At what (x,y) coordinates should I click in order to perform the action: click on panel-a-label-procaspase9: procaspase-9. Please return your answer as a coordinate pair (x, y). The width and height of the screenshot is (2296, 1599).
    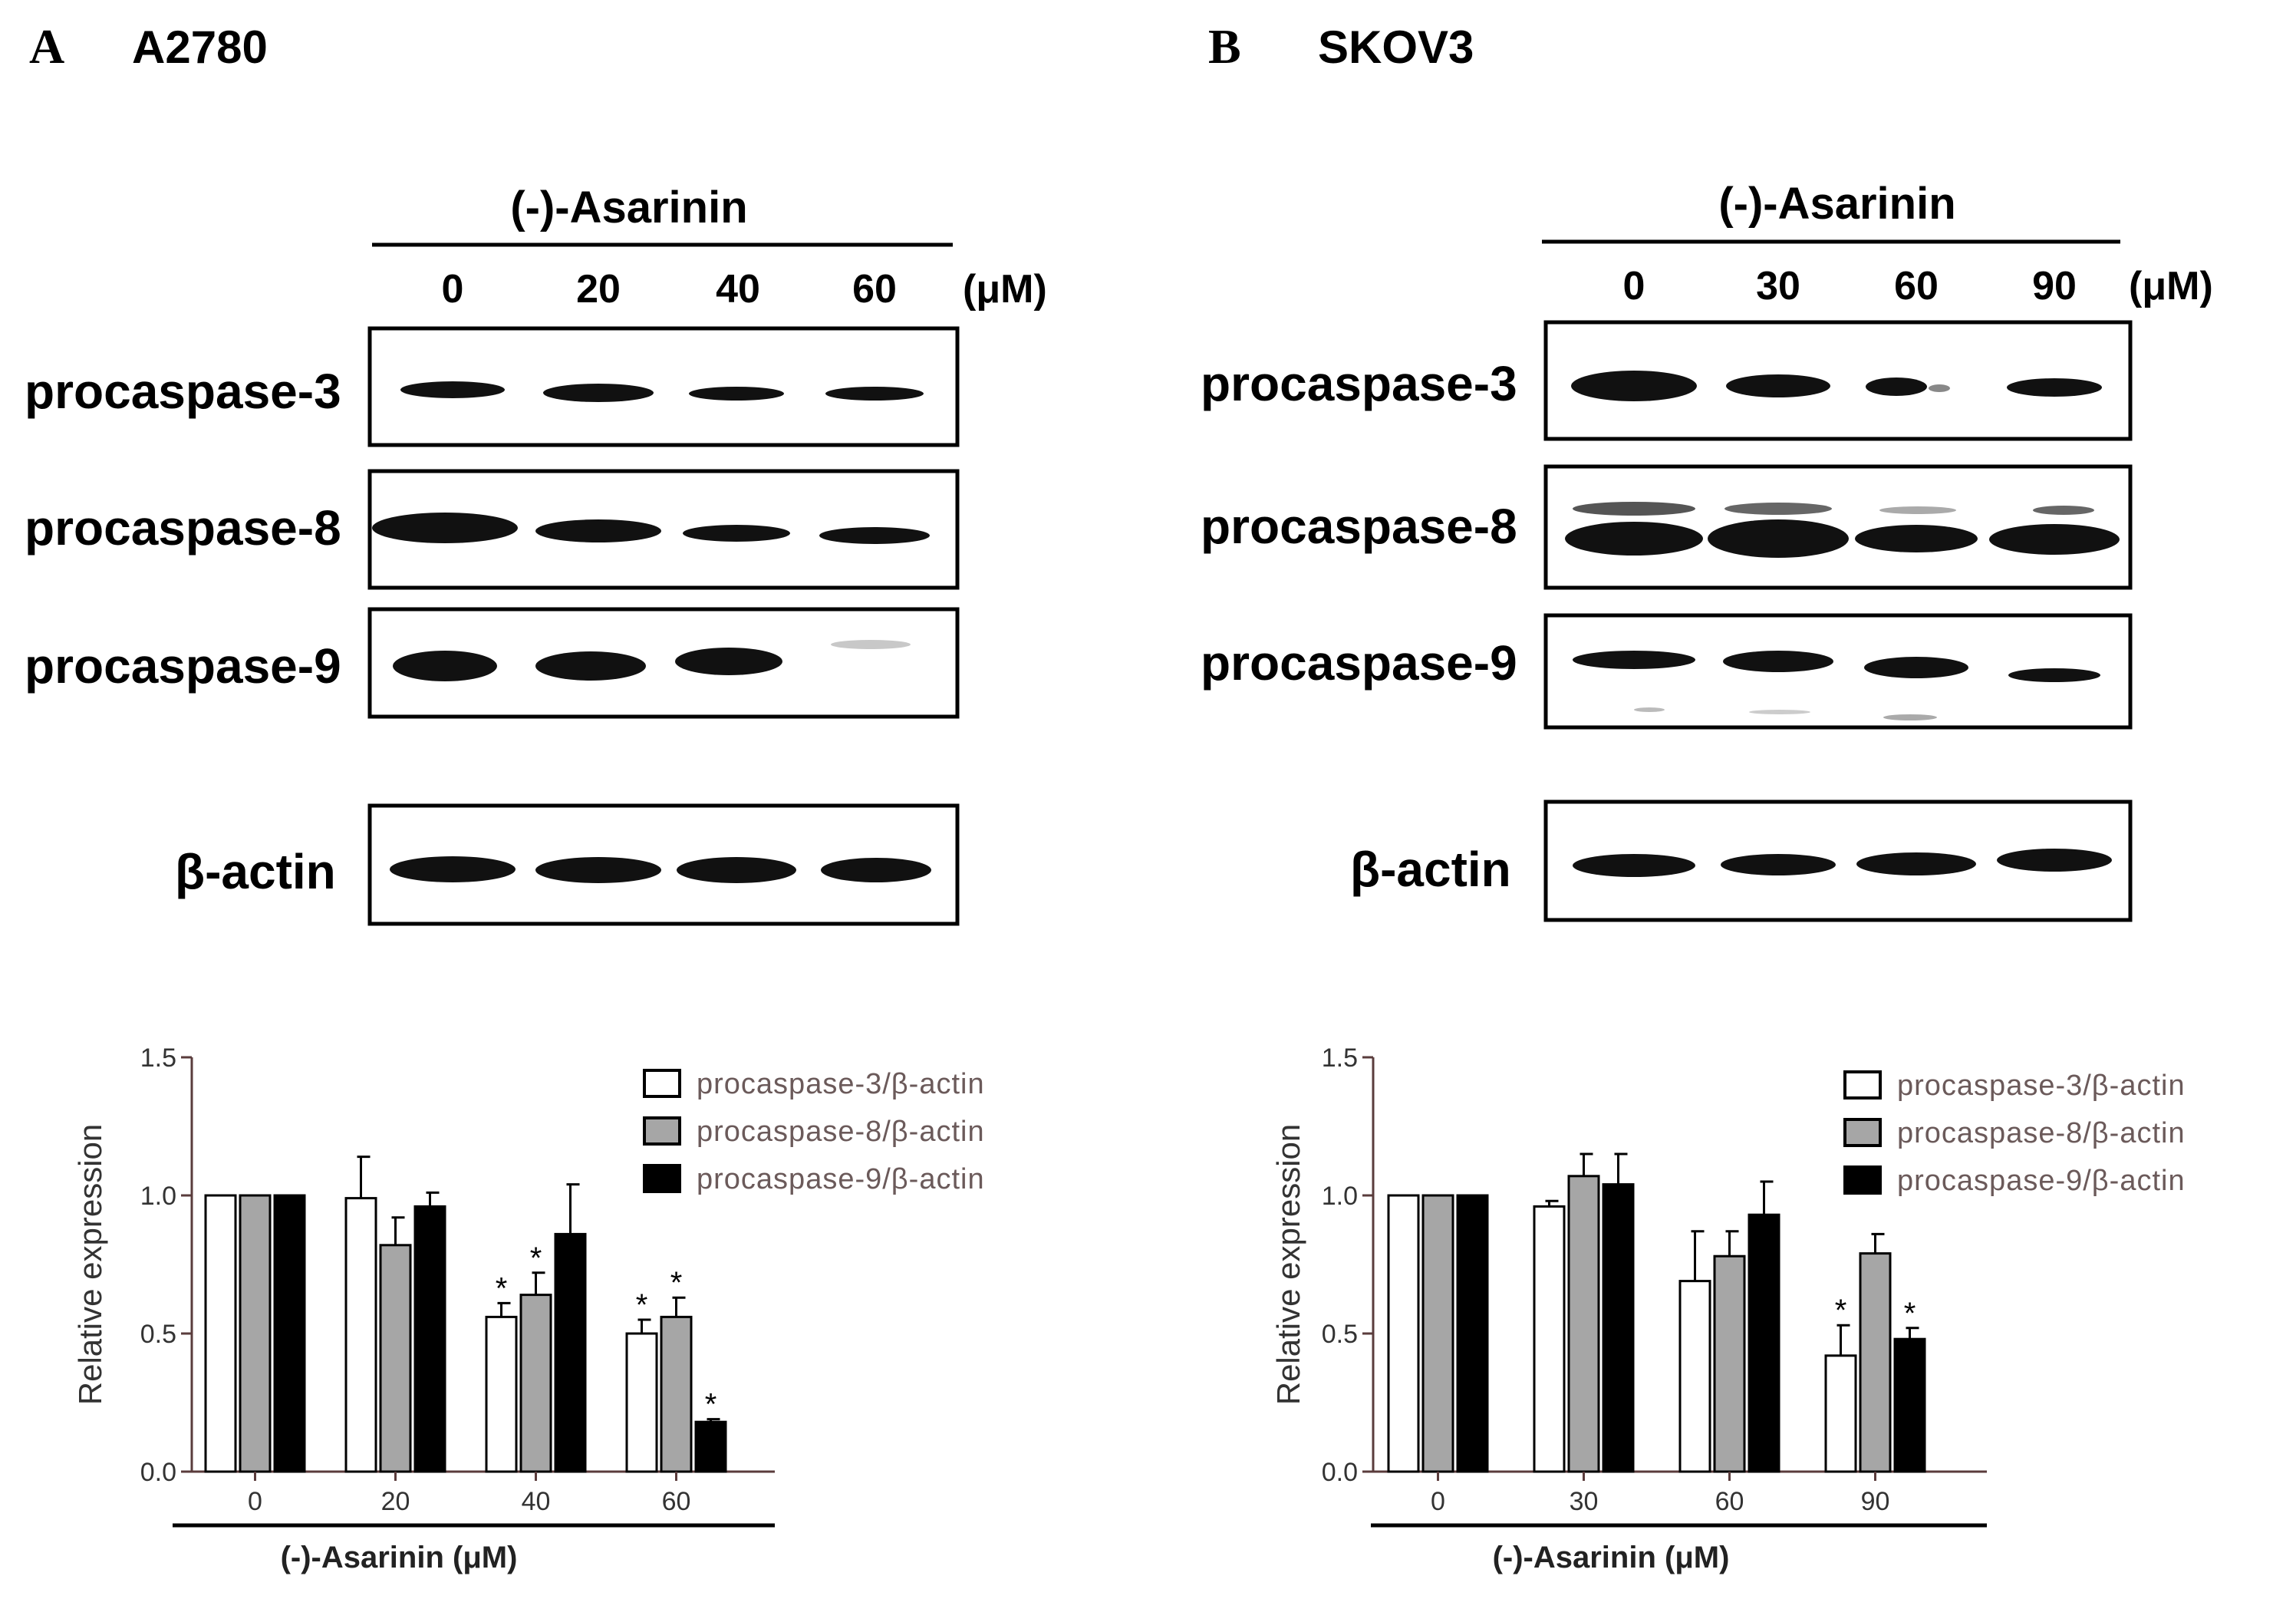
    Looking at the image, I should click on (183, 666).